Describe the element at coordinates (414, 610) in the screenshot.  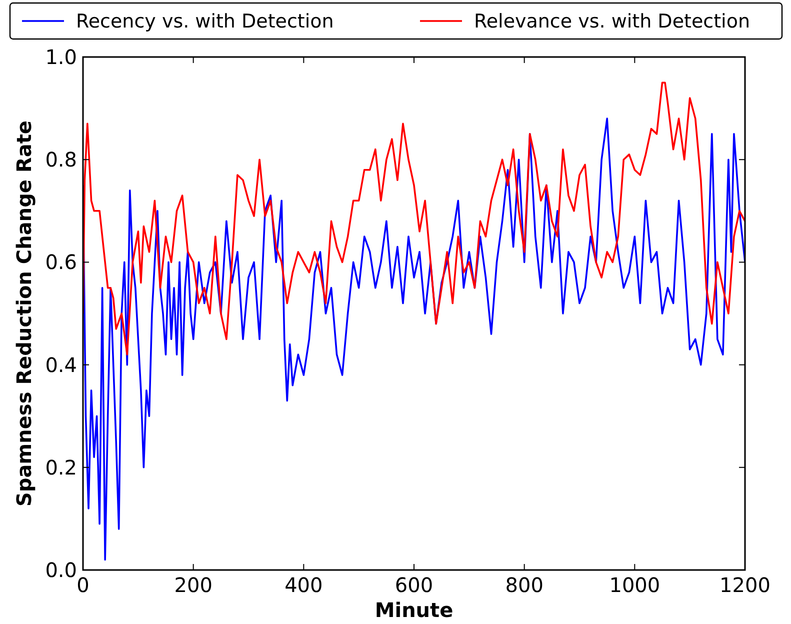
I see `x-axis-title: Minute` at that location.